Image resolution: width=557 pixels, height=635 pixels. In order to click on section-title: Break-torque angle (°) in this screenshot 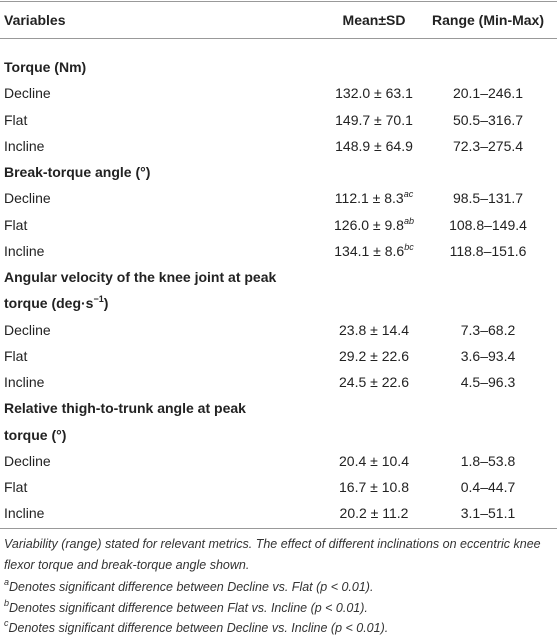, I will do `click(77, 172)`.